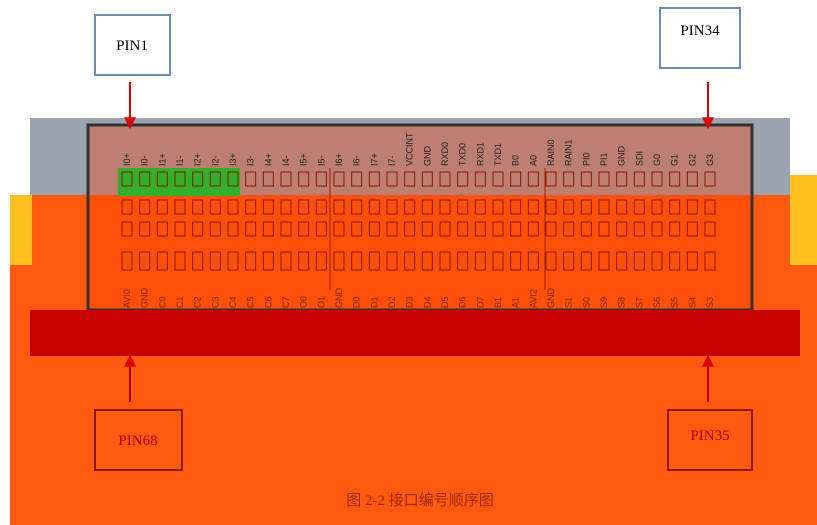 Image resolution: width=817 pixels, height=525 pixels. I want to click on pin-label: S5, so click(675, 302).